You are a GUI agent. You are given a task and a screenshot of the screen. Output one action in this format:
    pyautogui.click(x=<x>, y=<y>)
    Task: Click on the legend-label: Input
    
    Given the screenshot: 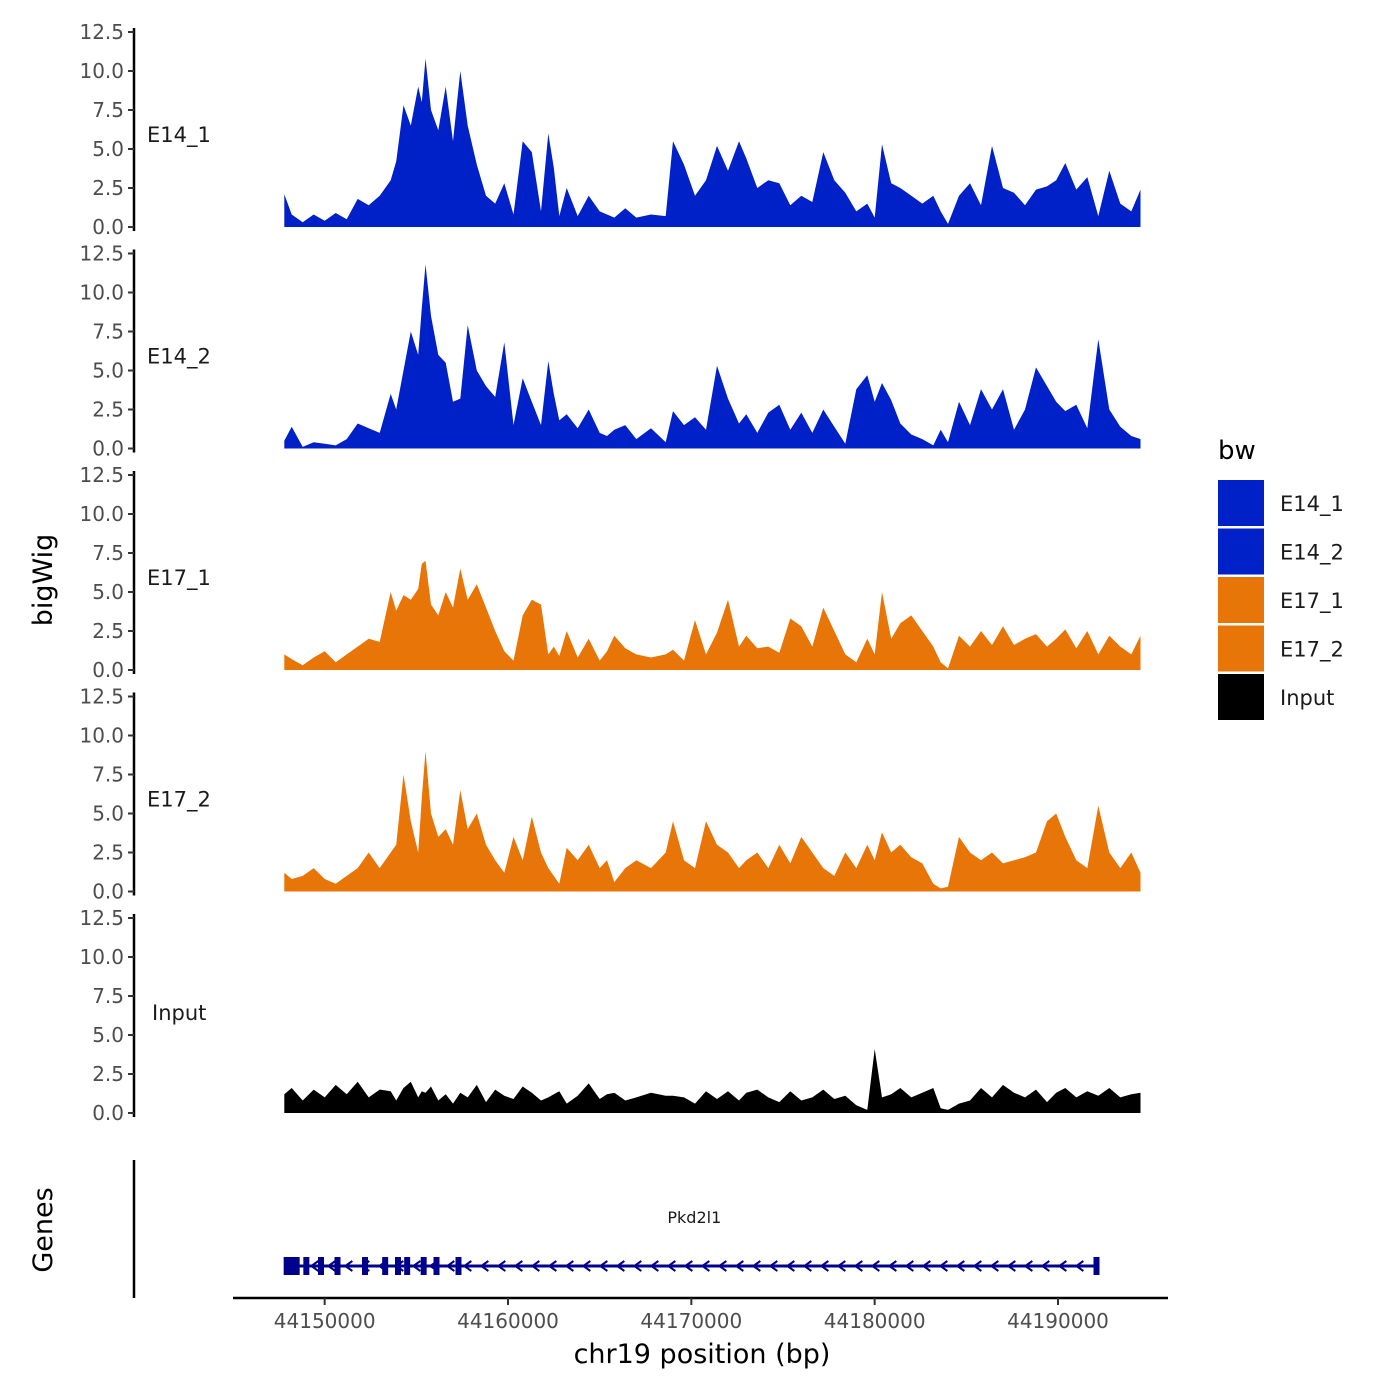 What is the action you would take?
    pyautogui.click(x=1307, y=698)
    